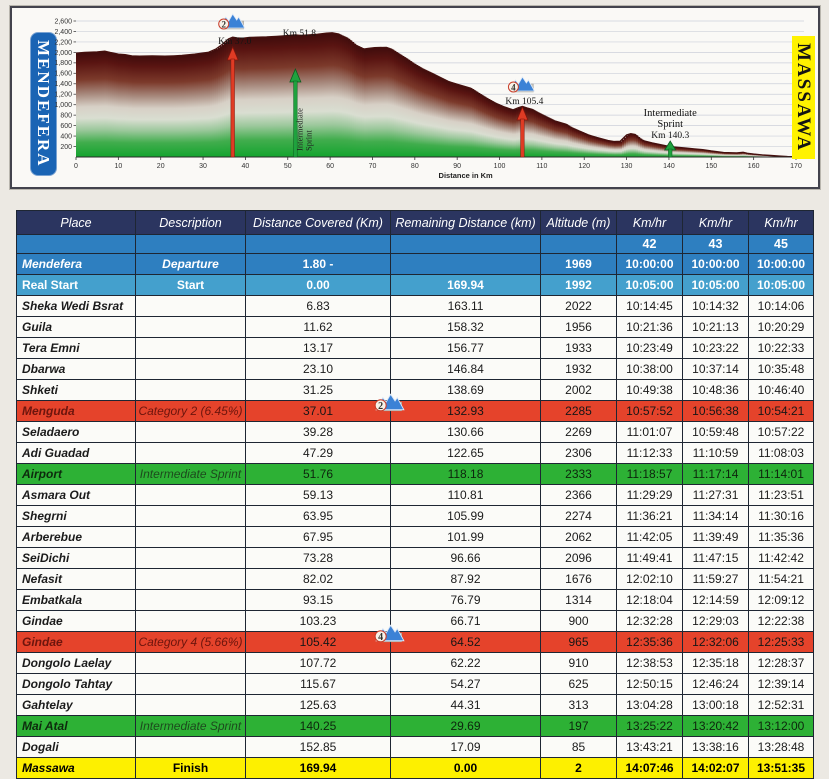 This screenshot has height=779, width=829. I want to click on remaining-distance-cell: 54.27, so click(466, 684).